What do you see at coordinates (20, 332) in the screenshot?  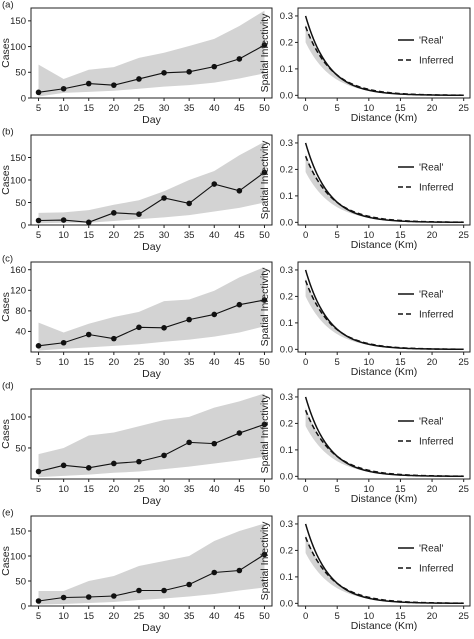 I see `y-tick-label: 40` at bounding box center [20, 332].